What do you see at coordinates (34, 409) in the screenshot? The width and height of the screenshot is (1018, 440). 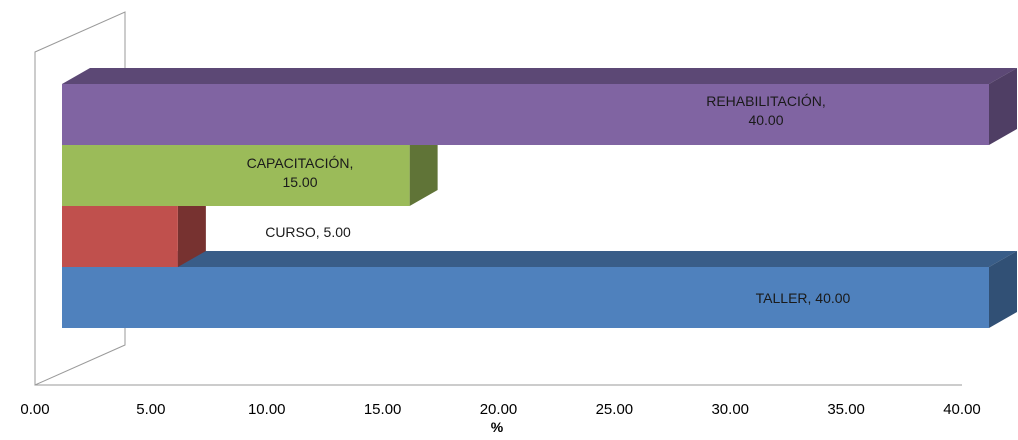 I see `x-tick-label: 0.00` at bounding box center [34, 409].